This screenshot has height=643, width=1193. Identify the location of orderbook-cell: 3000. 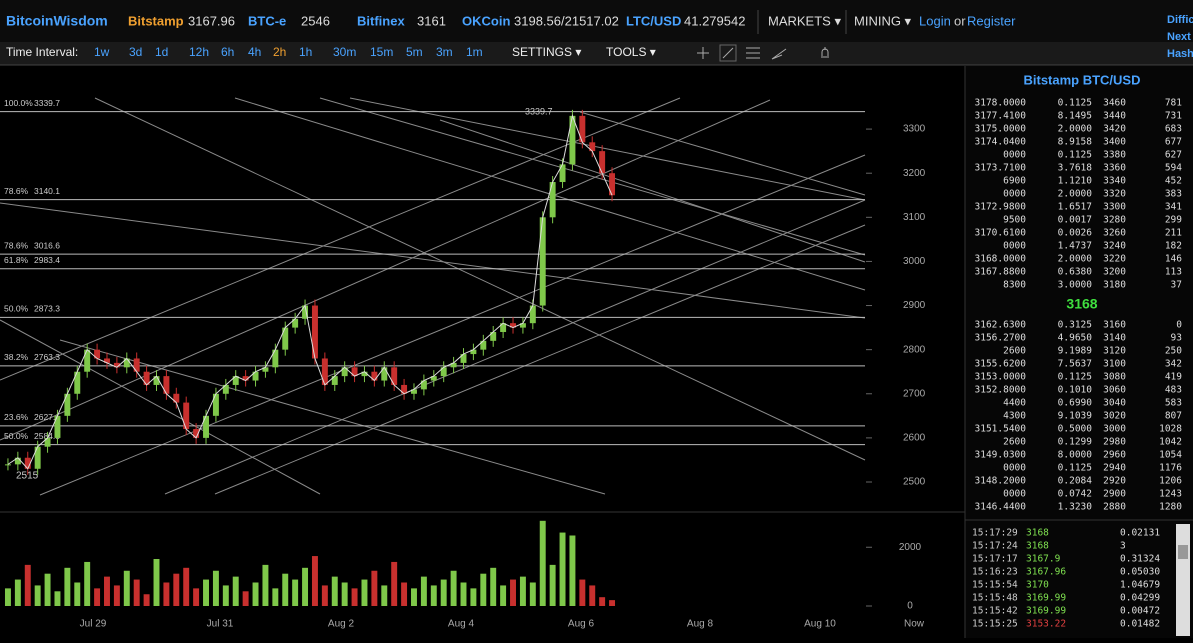
(1114, 429).